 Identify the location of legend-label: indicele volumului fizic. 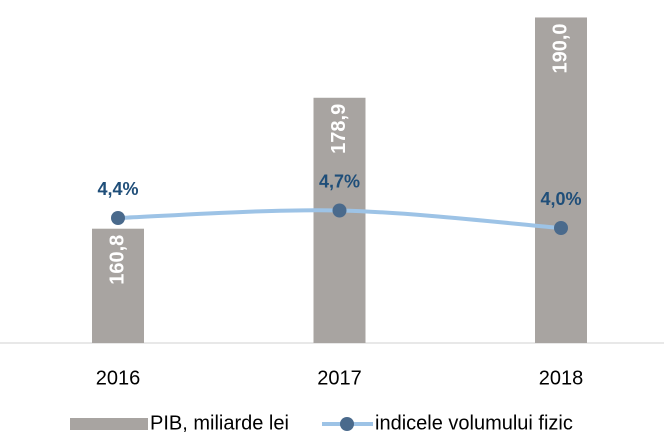
(474, 423).